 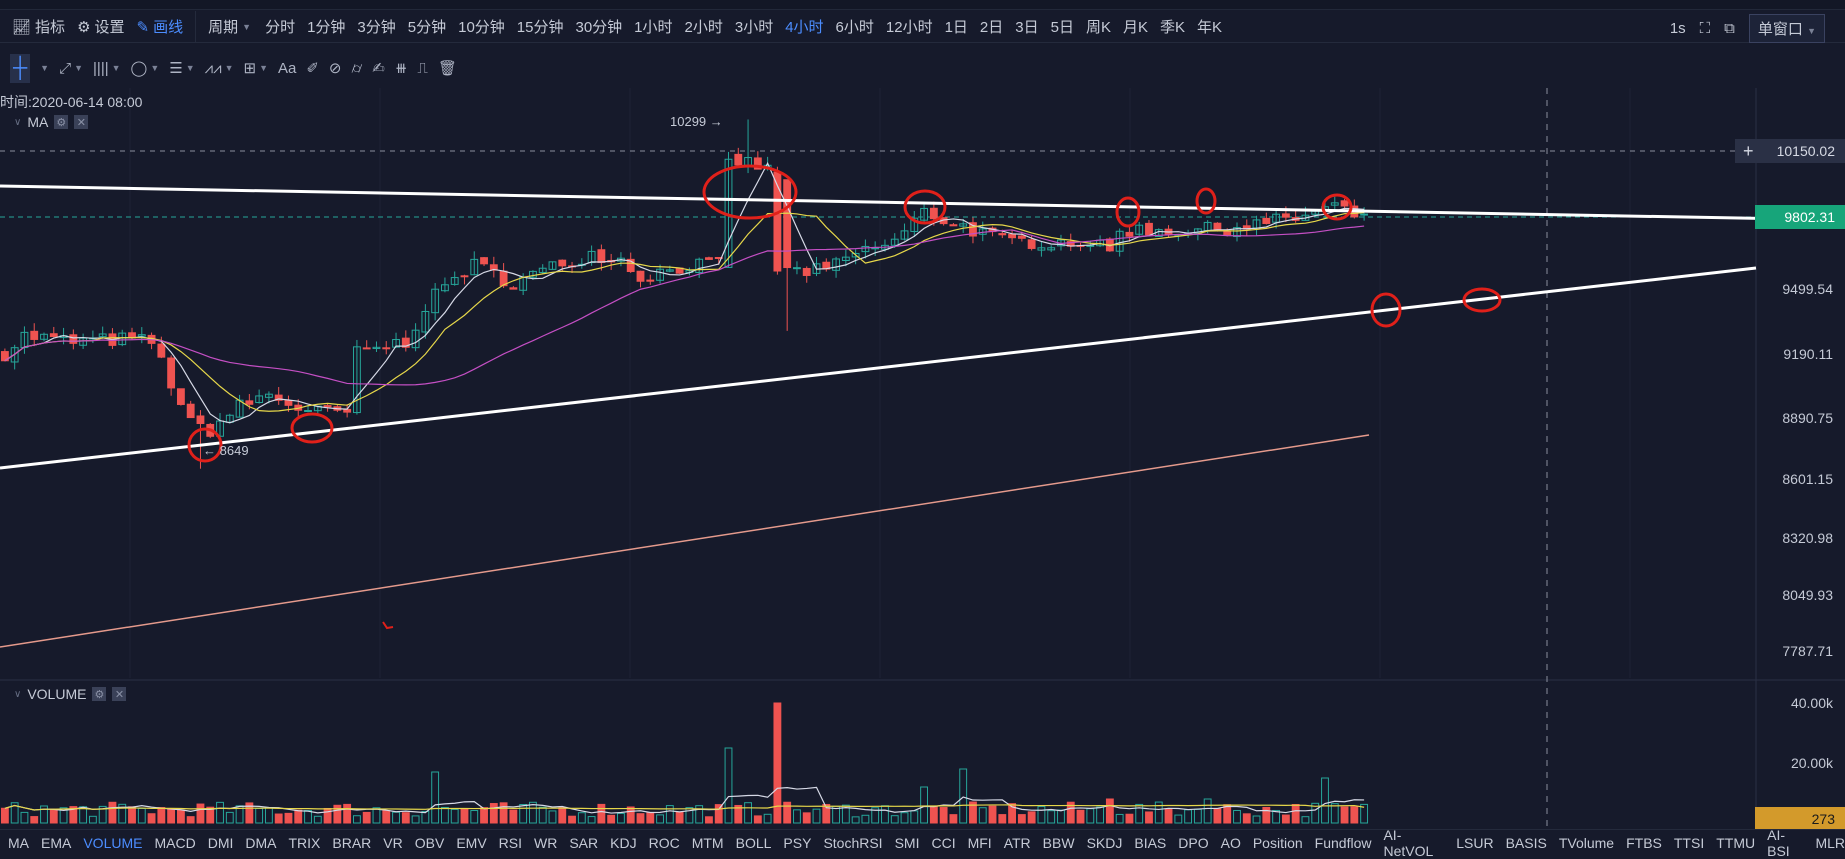 What do you see at coordinates (540, 27) in the screenshot?
I see `period-5: 15分钟` at bounding box center [540, 27].